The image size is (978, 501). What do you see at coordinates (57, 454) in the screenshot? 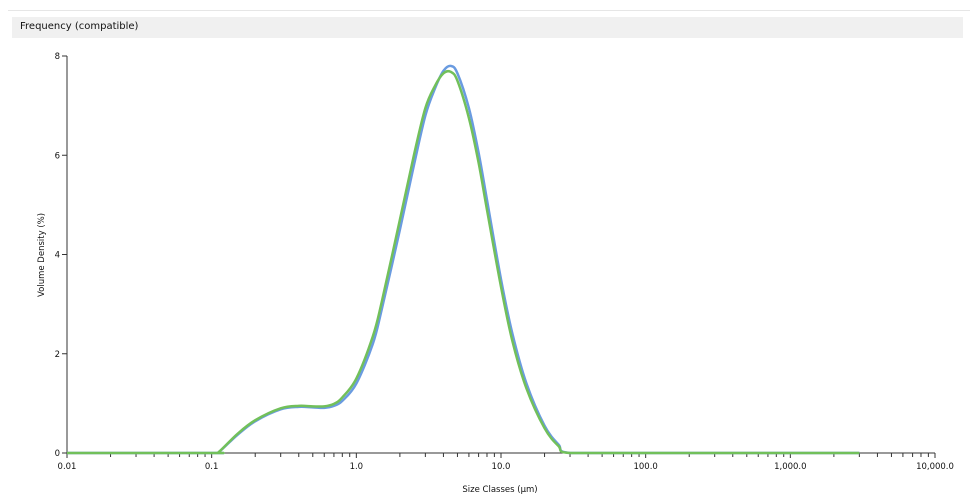
I see `y-tick-label: 0` at bounding box center [57, 454].